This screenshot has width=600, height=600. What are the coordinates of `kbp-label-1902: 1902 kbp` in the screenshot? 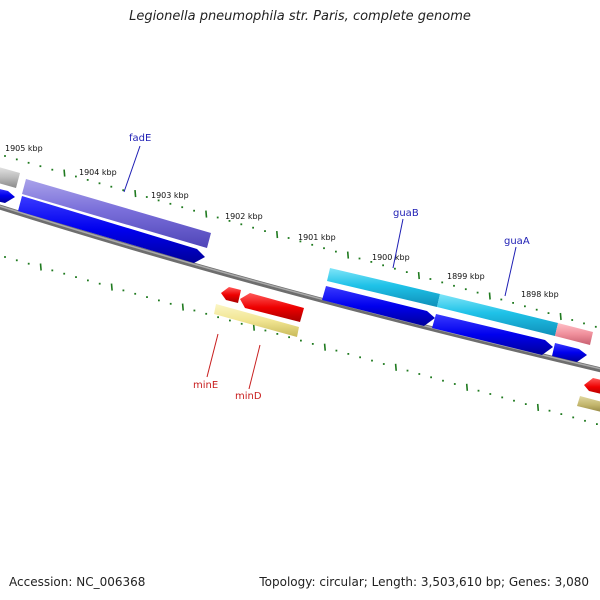 It's located at (244, 216).